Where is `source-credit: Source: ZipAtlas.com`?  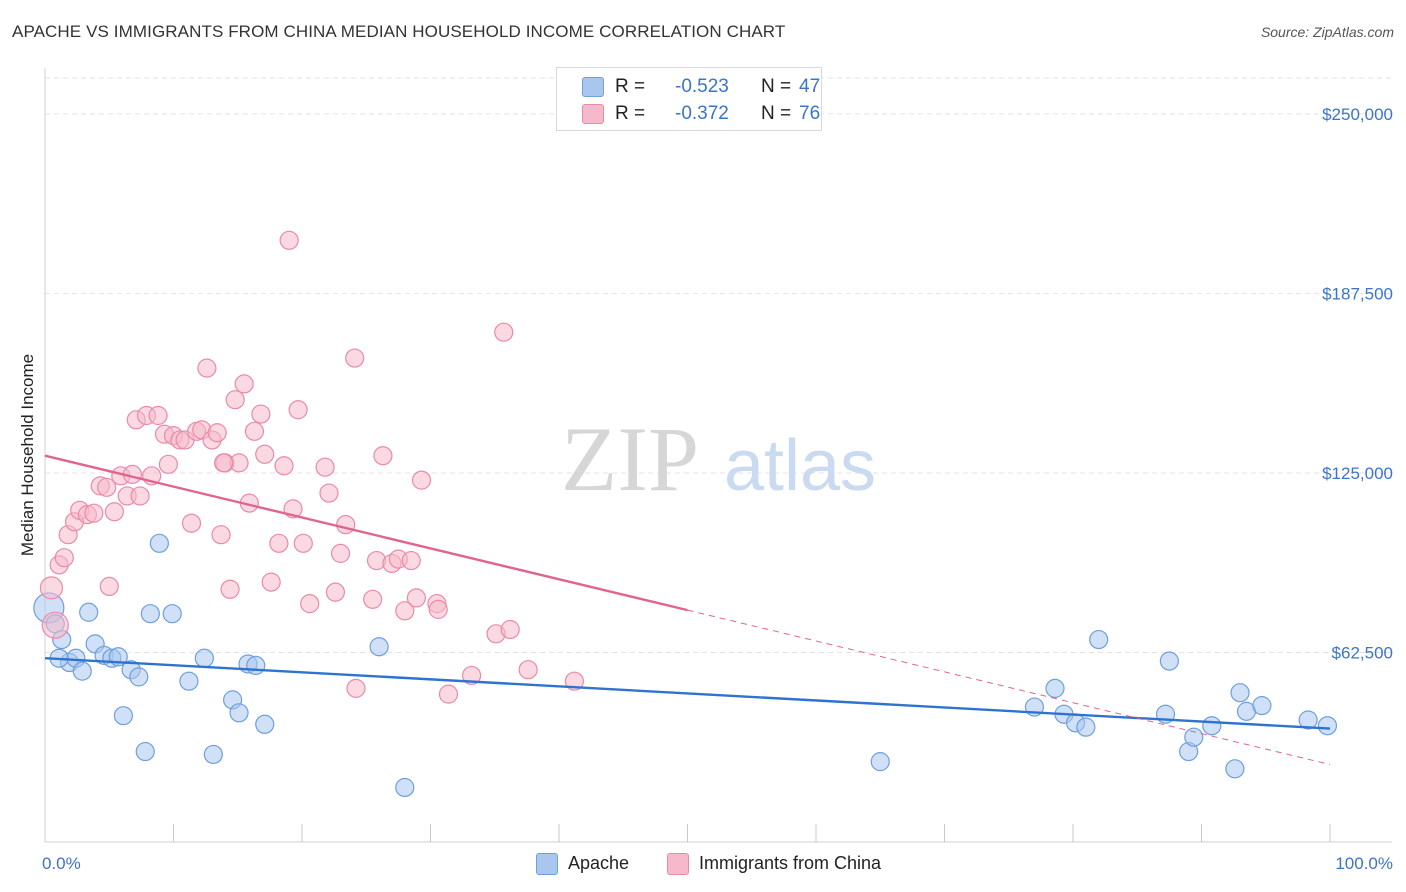 source-credit: Source: ZipAtlas.com is located at coordinates (1327, 32).